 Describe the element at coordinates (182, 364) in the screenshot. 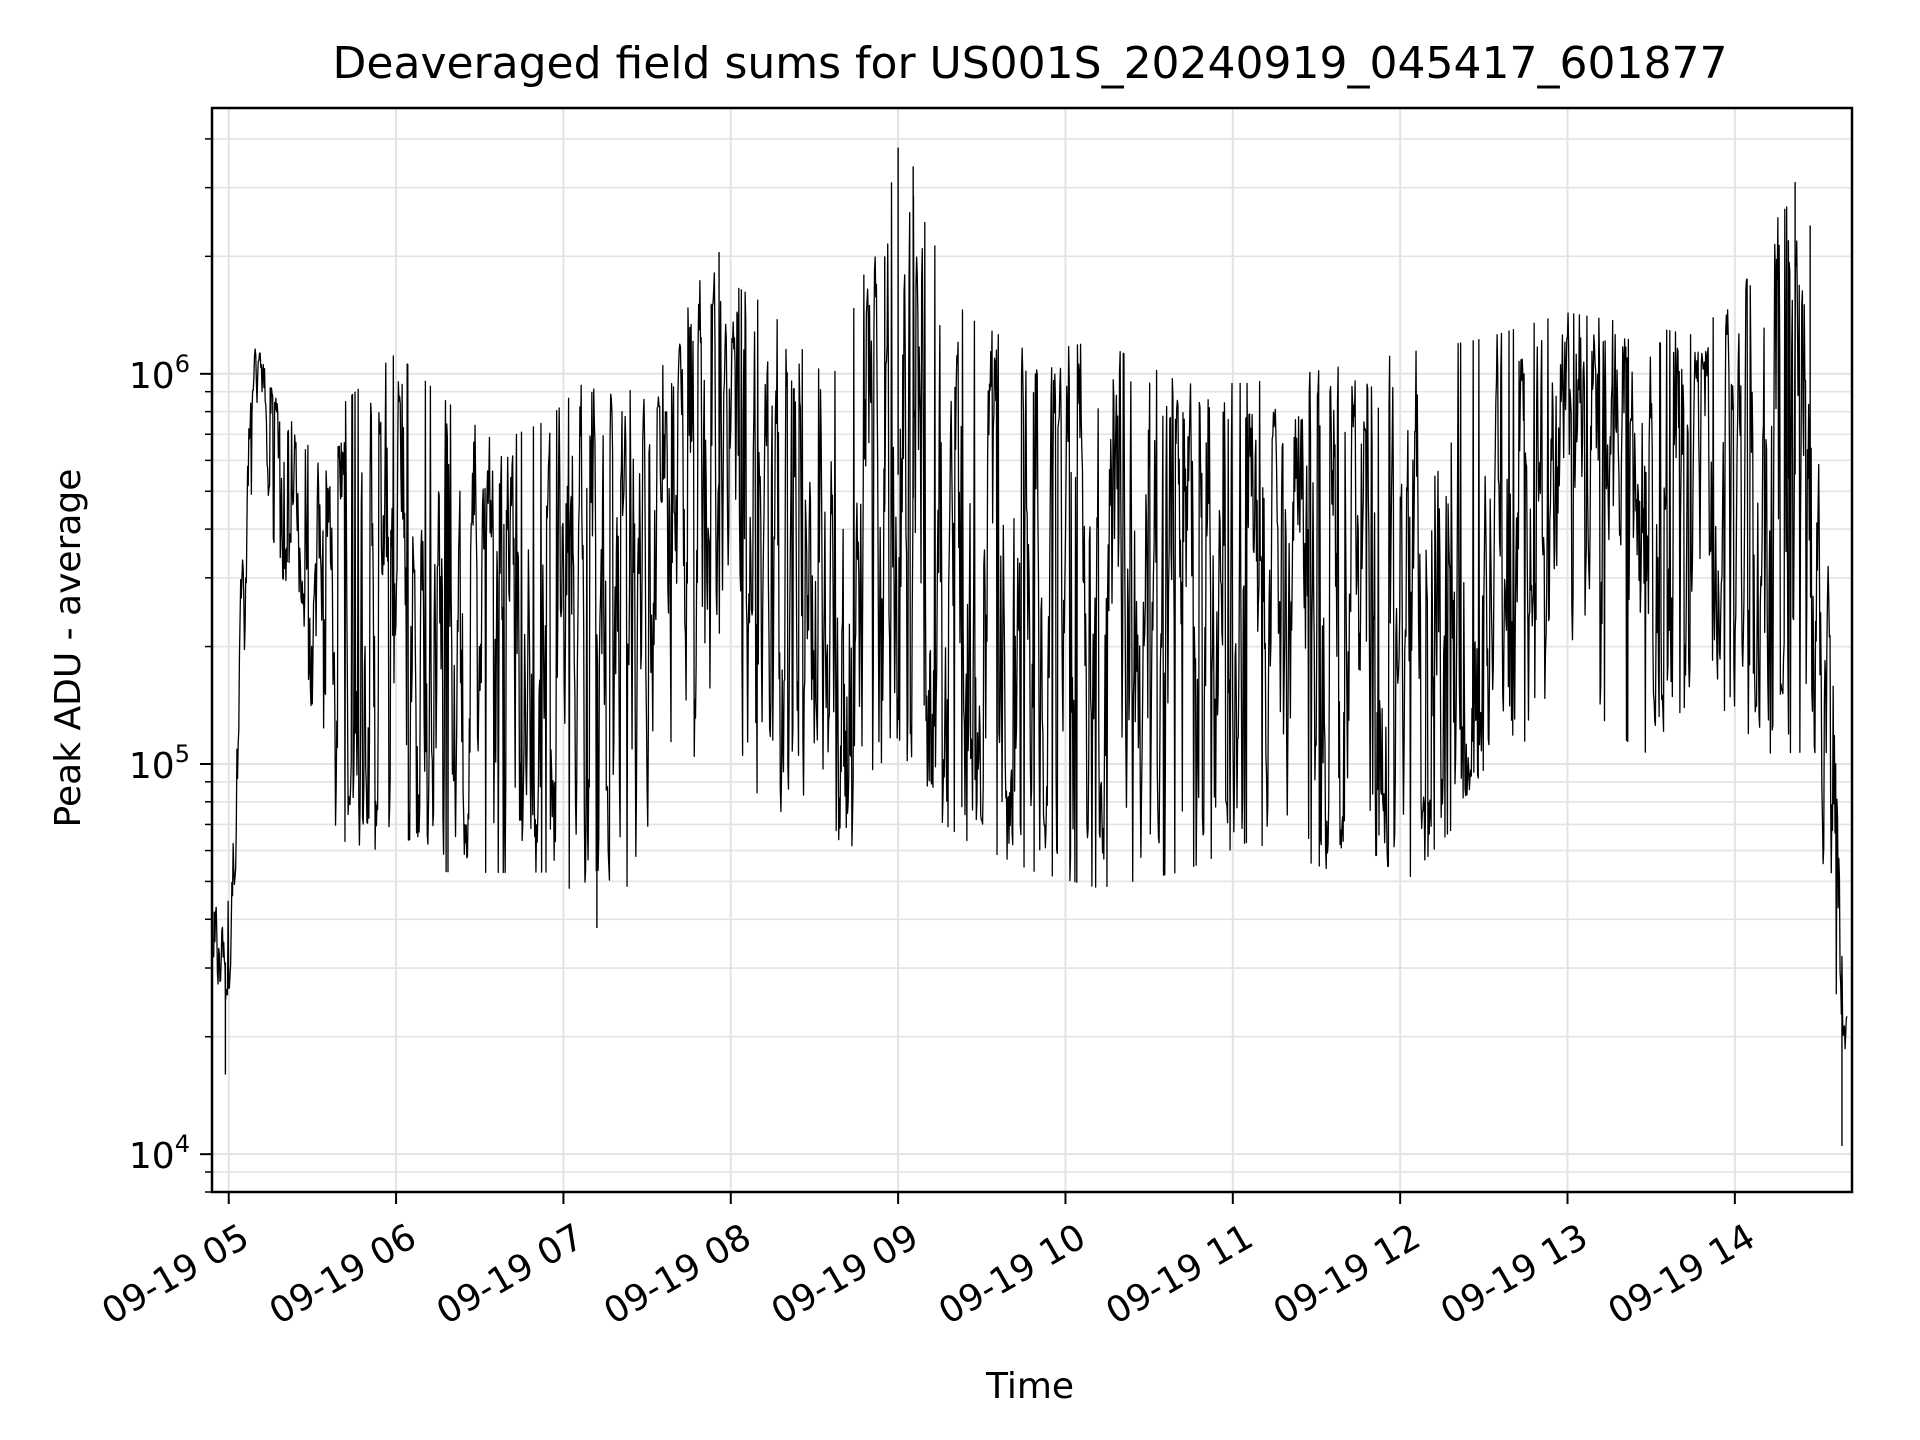

I see `y-tick-exponent: 6` at that location.